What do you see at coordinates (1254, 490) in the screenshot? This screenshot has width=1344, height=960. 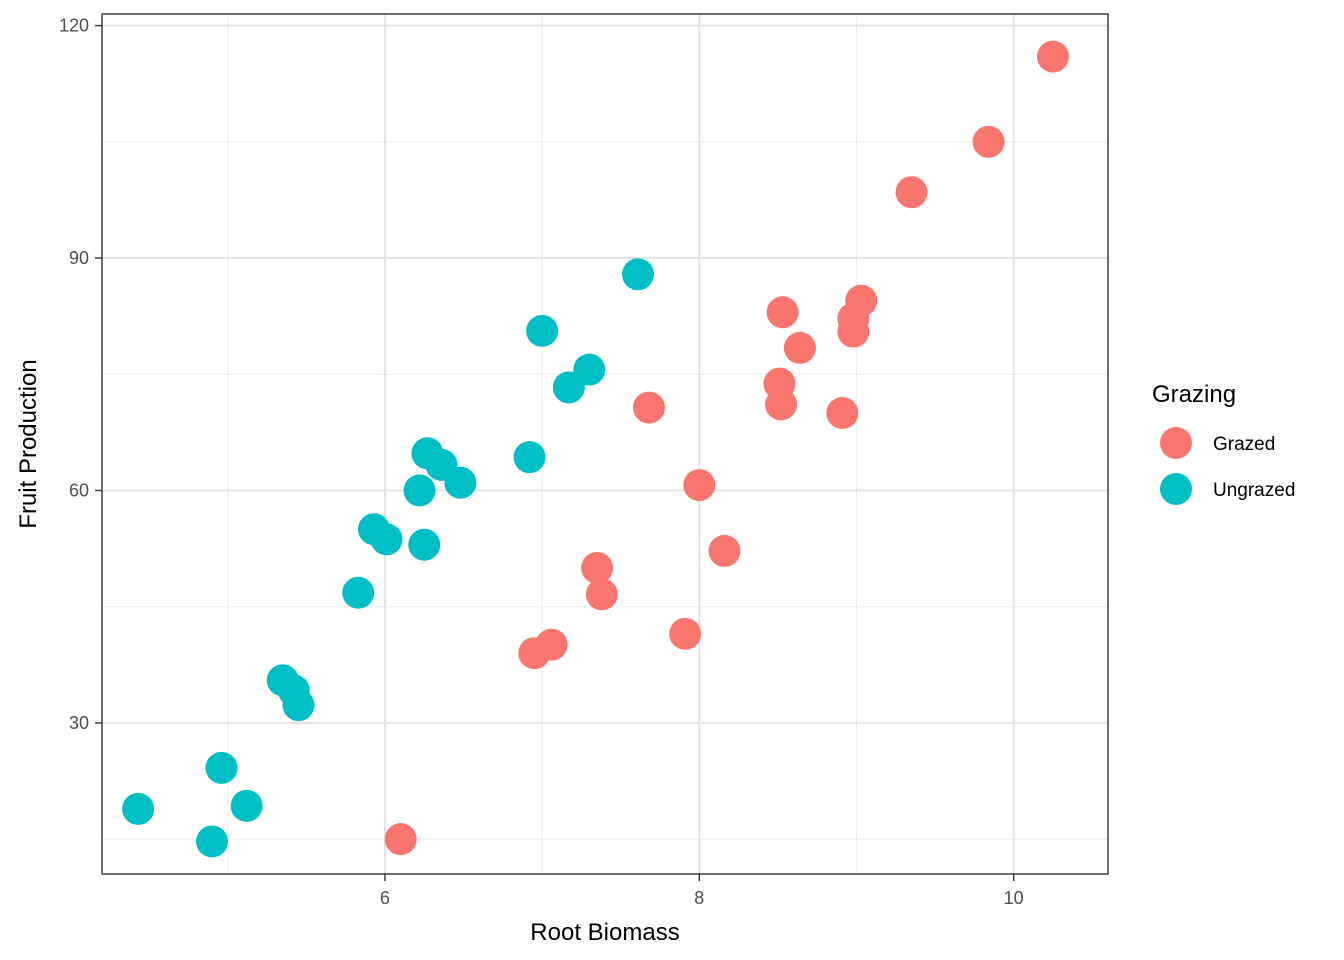 I see `legend-label-ungrazed: Ungrazed` at bounding box center [1254, 490].